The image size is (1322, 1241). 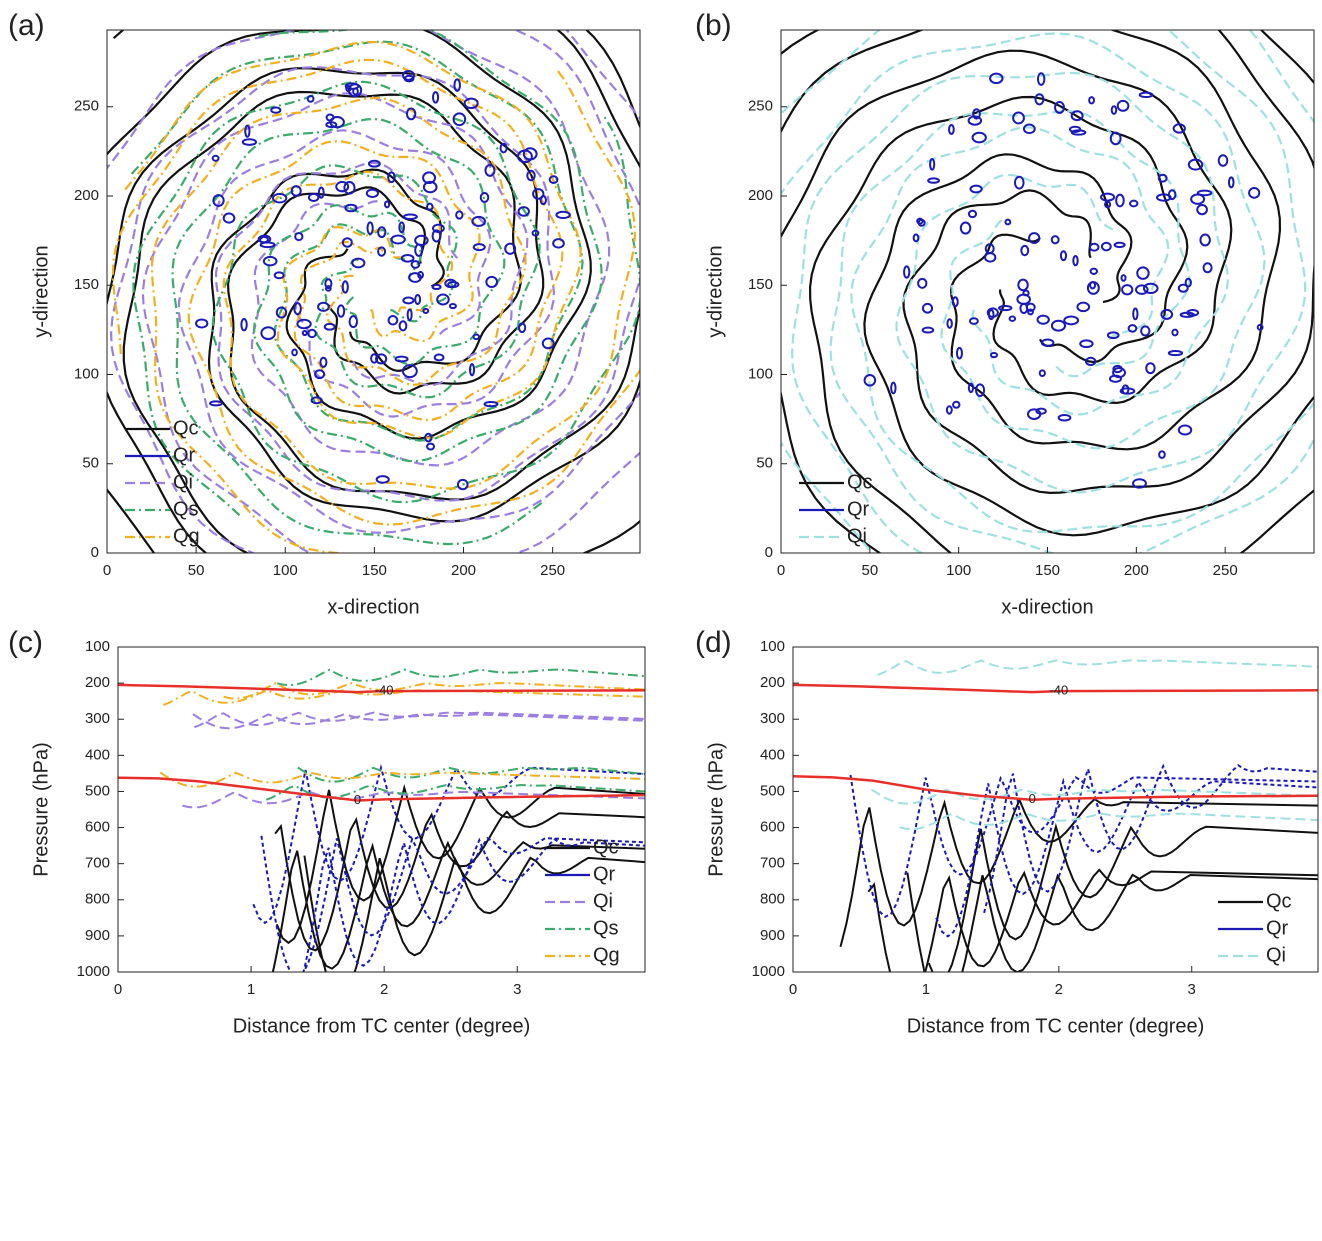 I want to click on x-tick-label: 200, so click(x=463, y=570).